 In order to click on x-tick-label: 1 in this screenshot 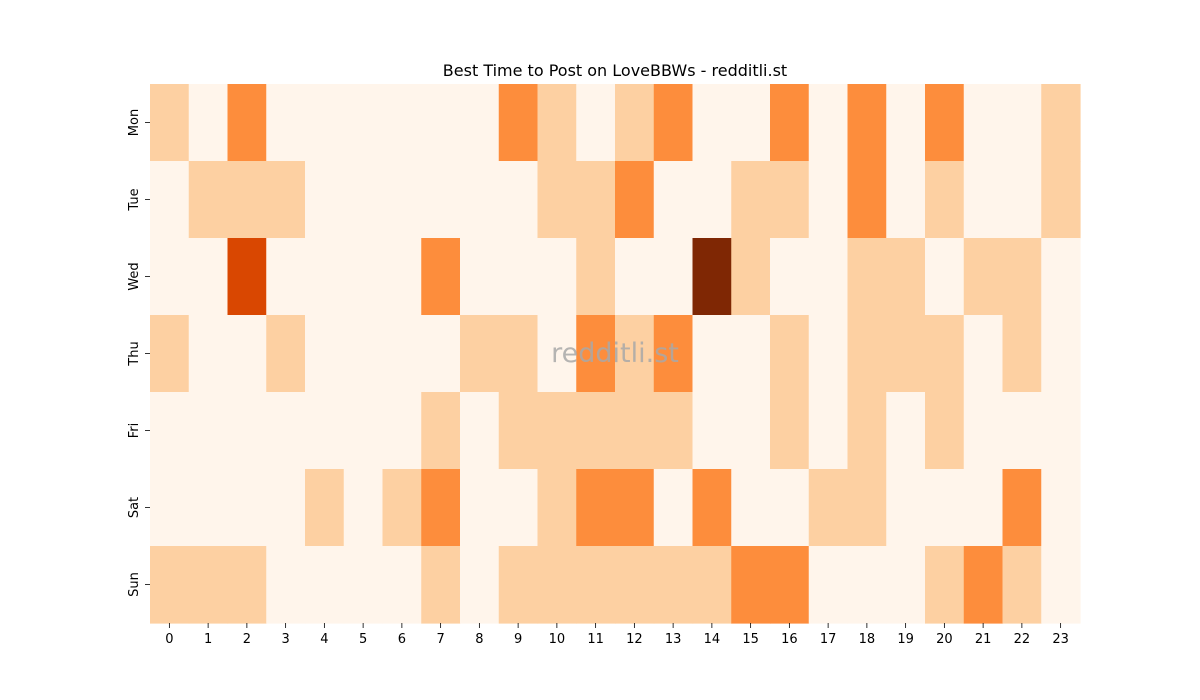, I will do `click(208, 639)`.